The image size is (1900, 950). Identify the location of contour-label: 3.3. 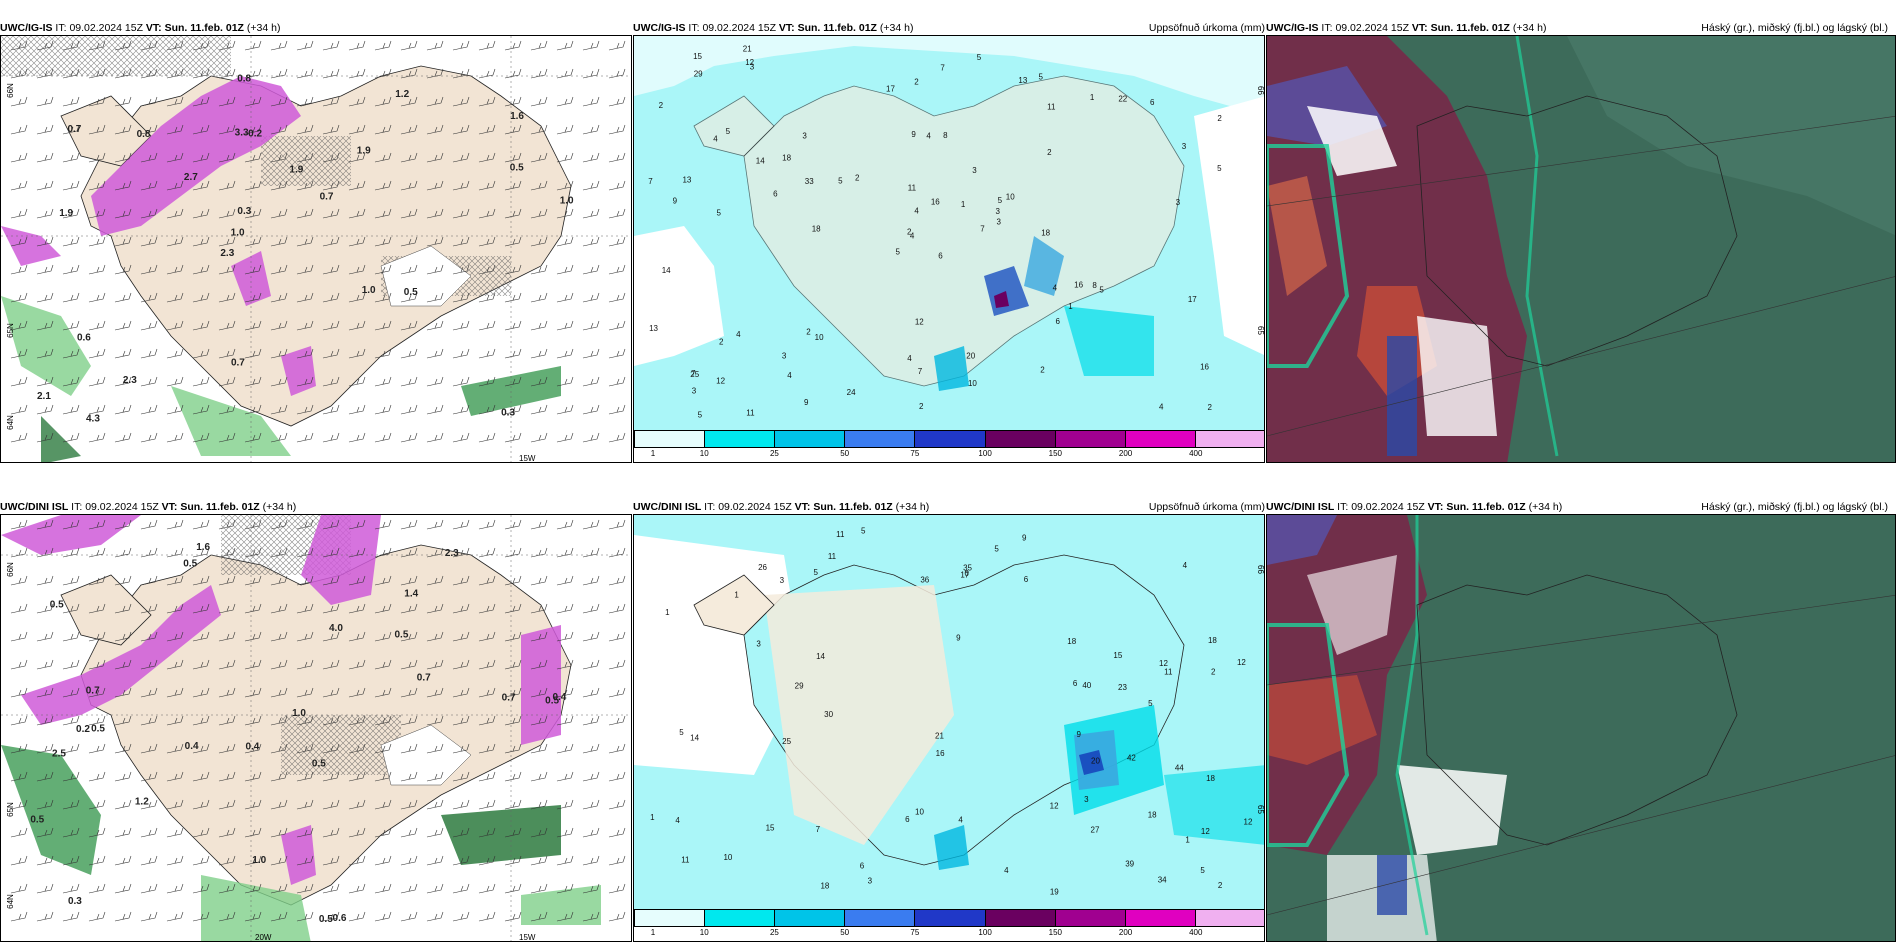
(242, 132).